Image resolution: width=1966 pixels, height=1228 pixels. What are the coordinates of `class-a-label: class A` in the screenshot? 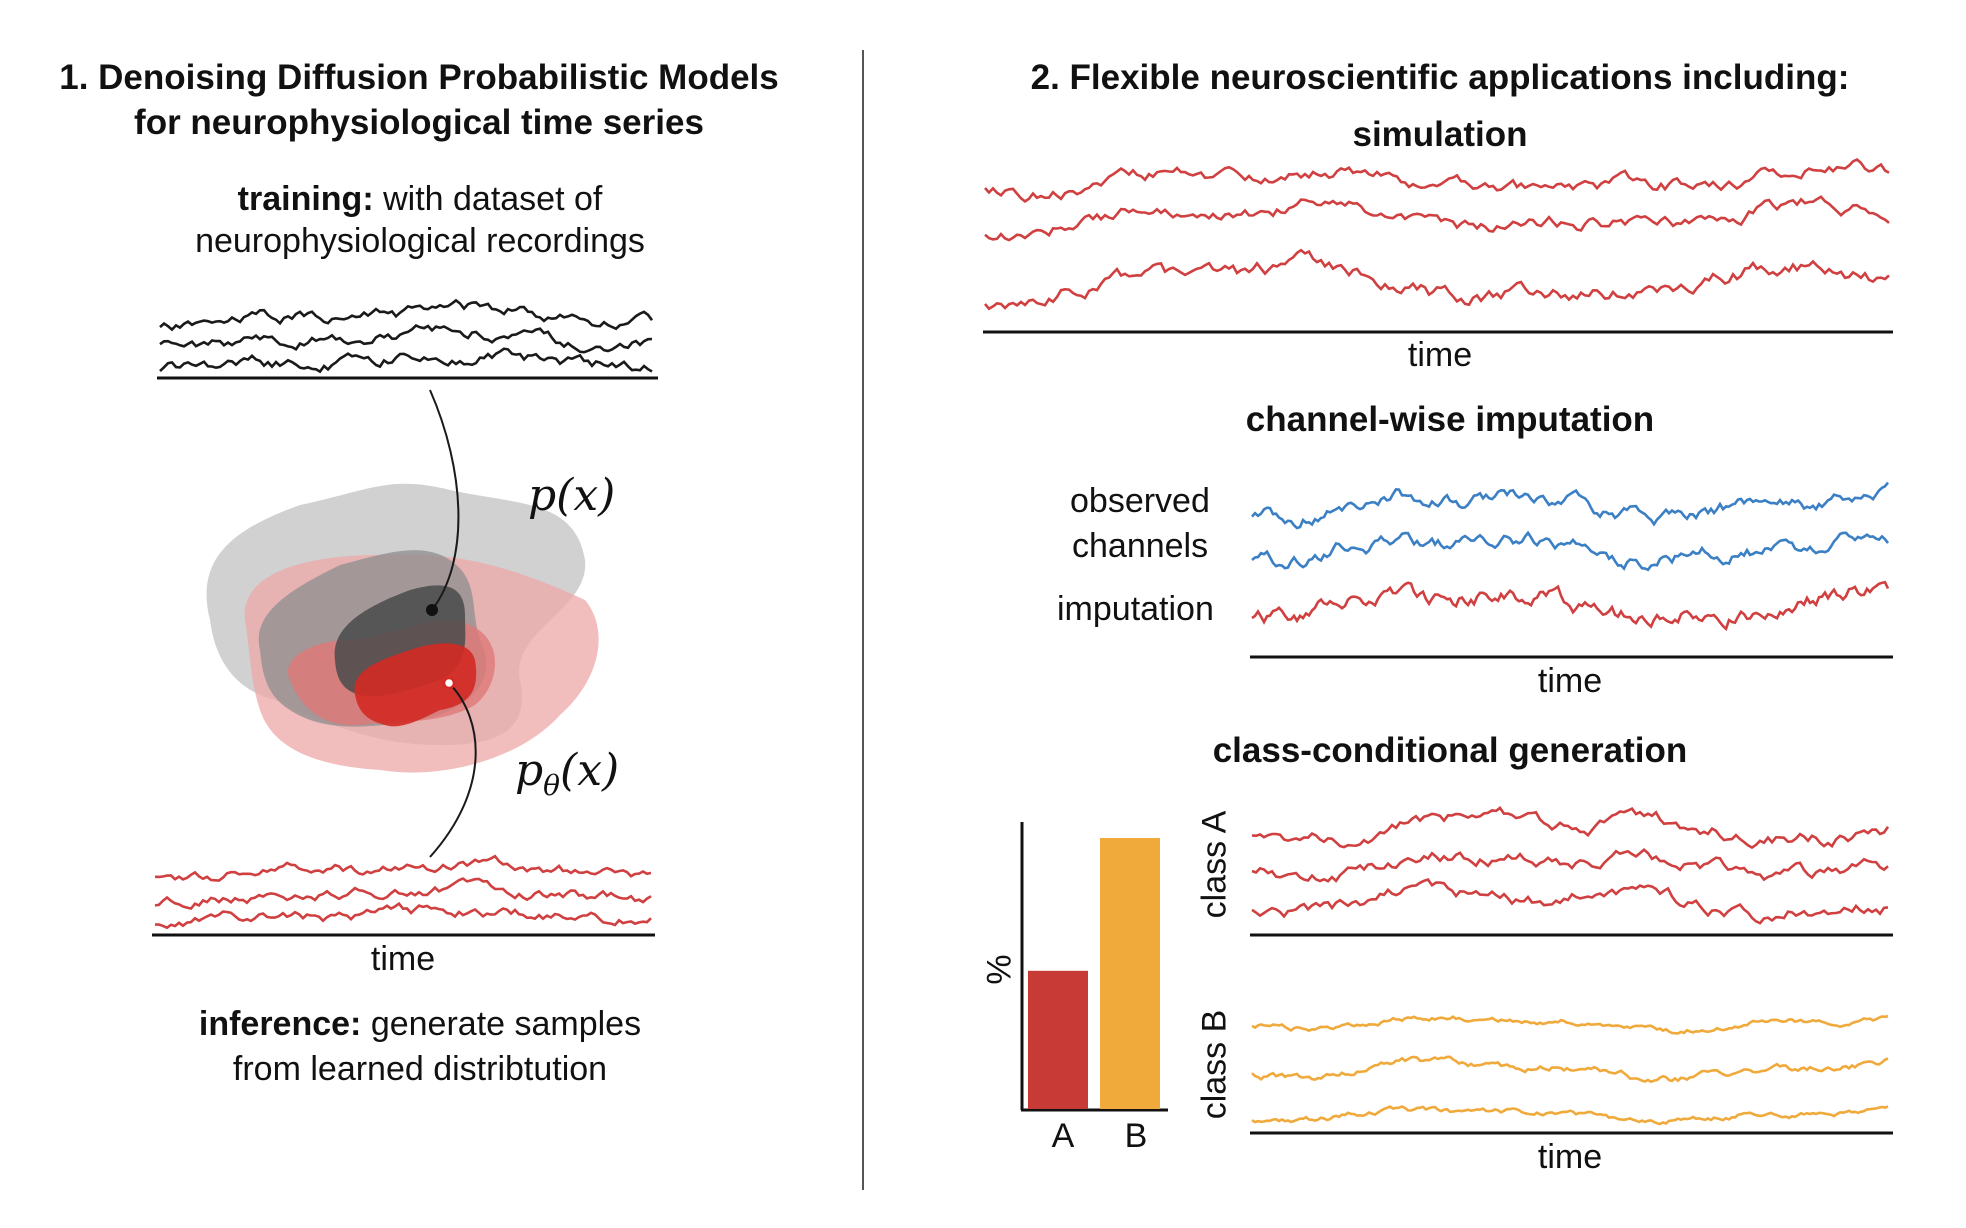 It's located at (1214, 864).